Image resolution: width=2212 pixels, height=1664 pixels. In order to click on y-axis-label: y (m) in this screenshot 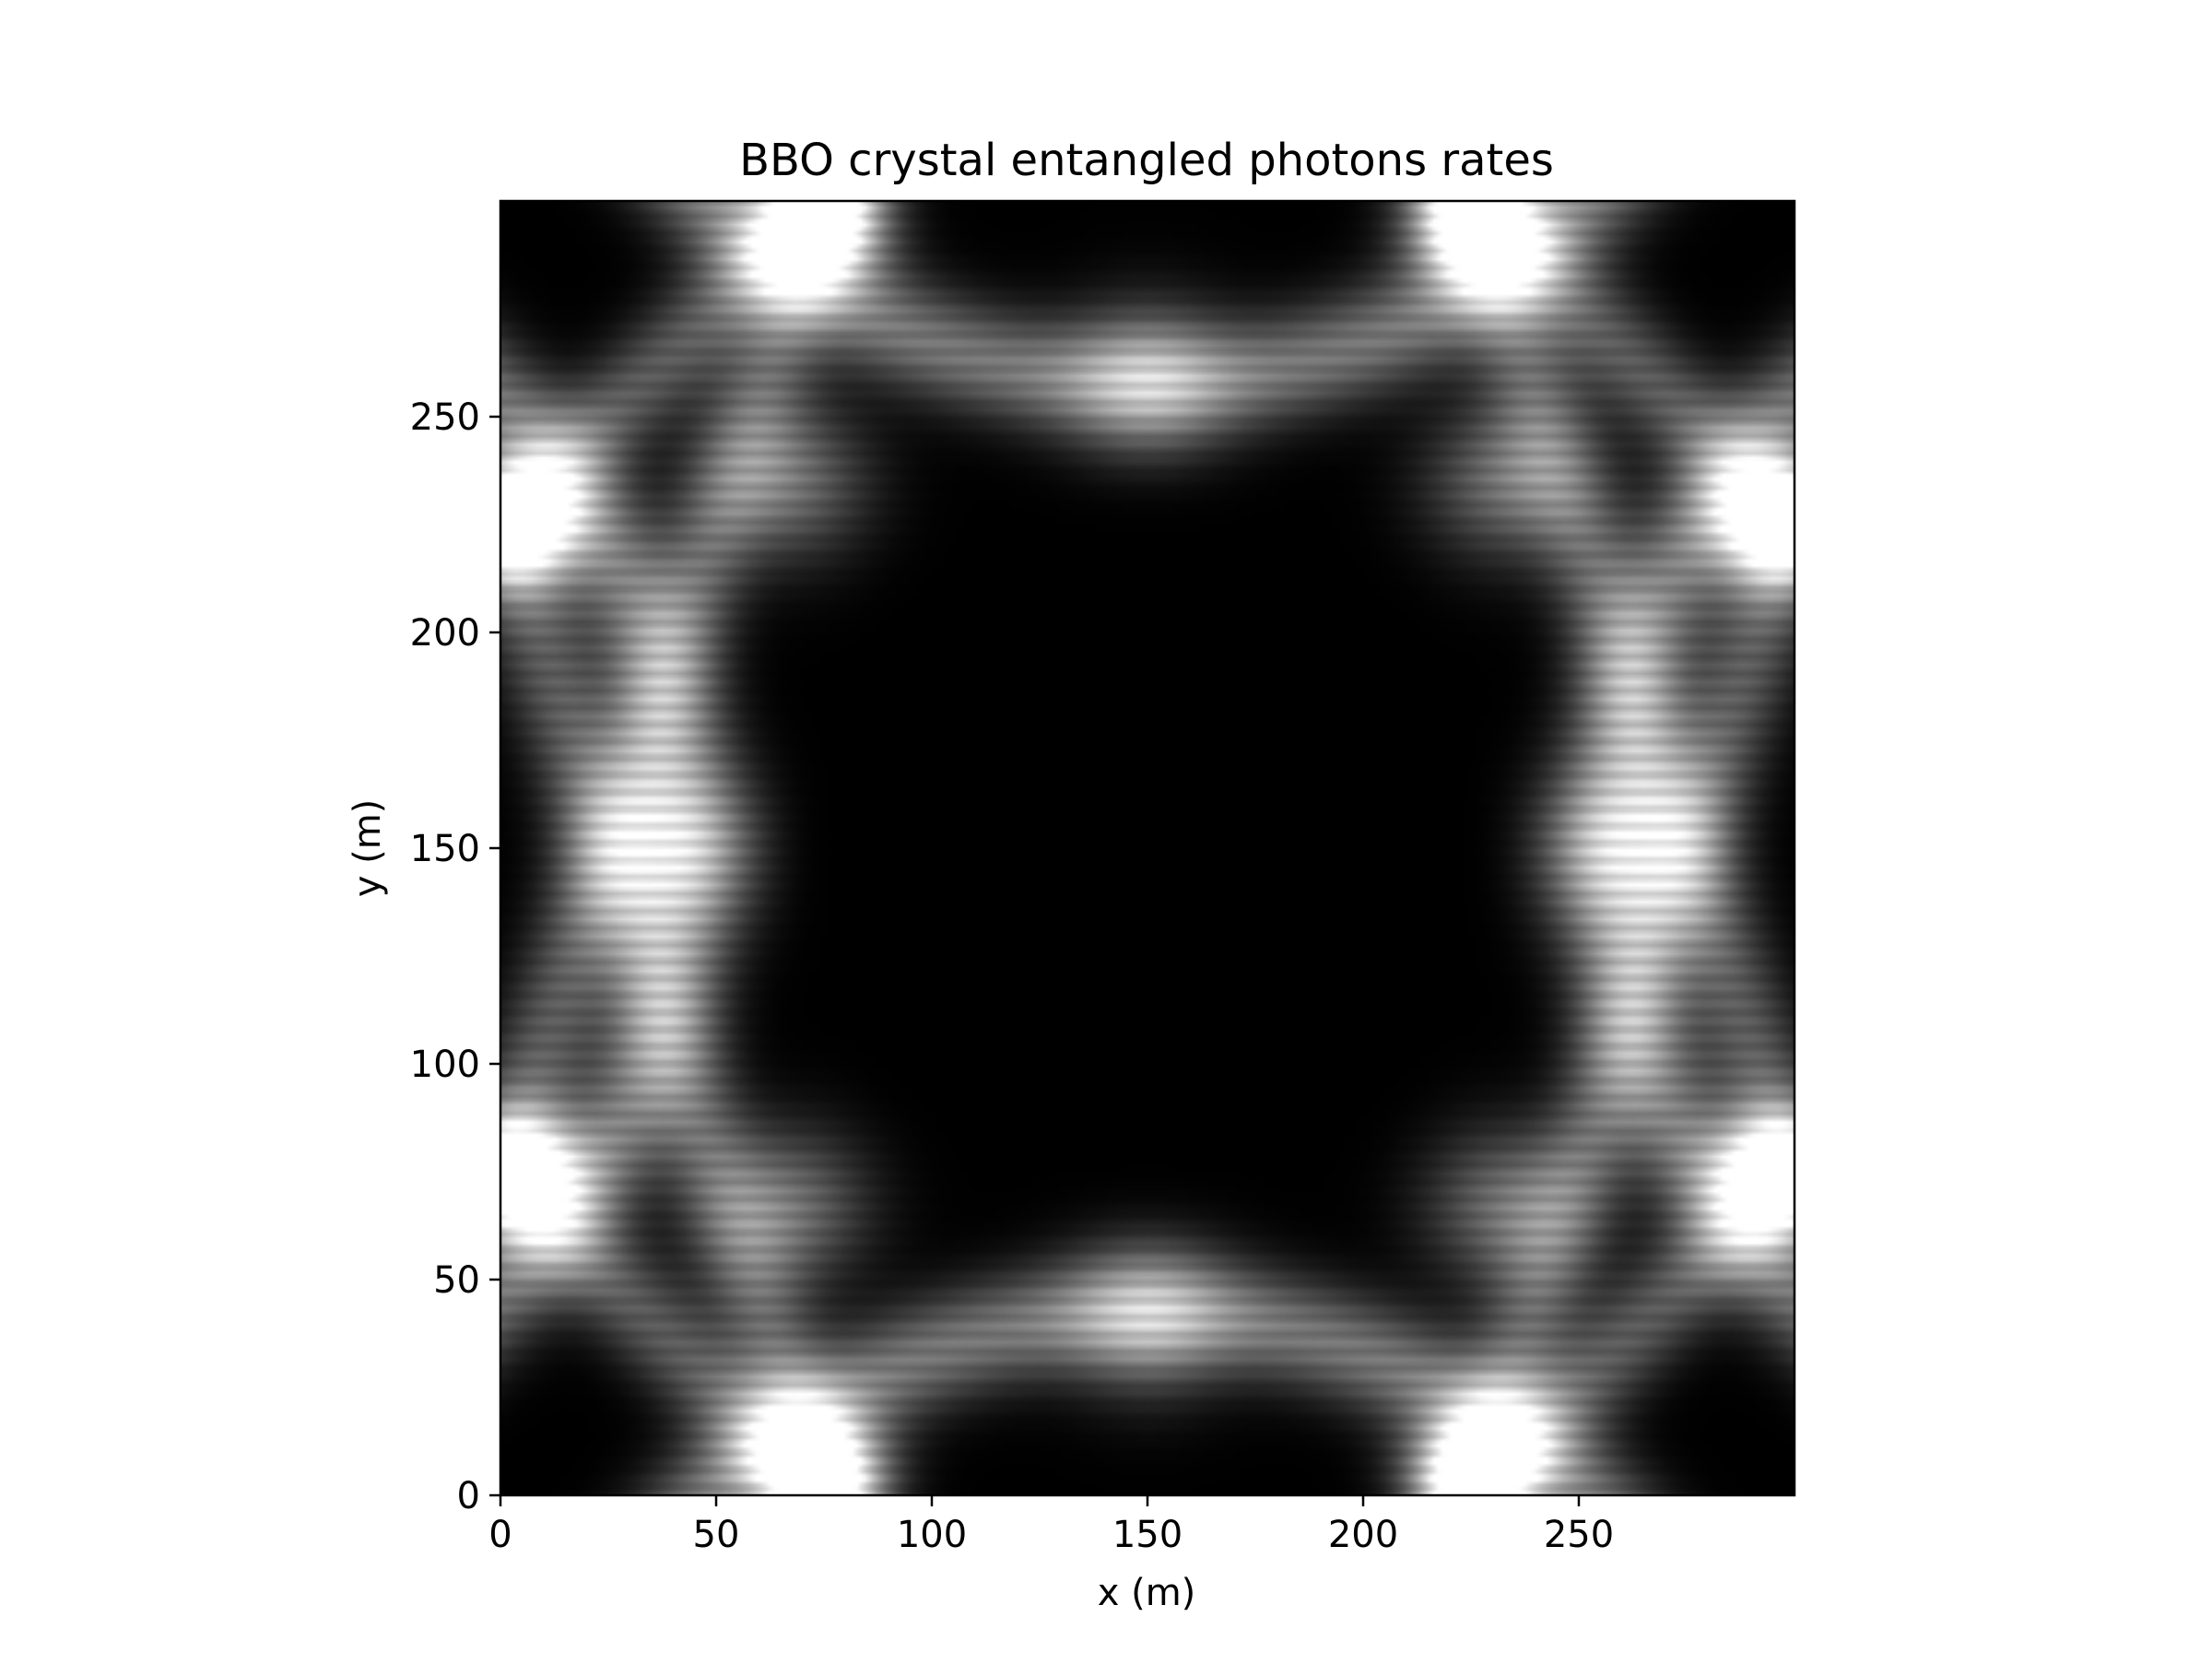, I will do `click(368, 848)`.